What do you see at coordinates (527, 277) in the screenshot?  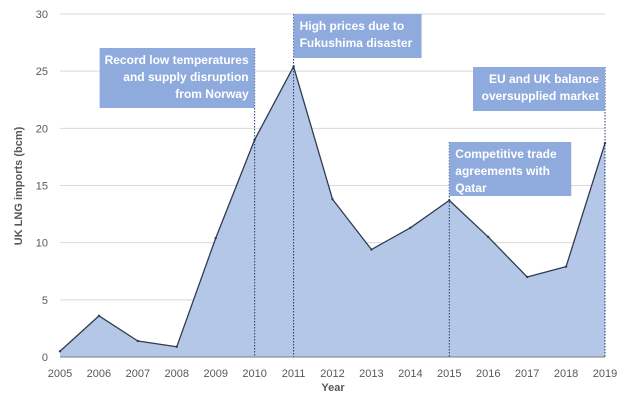 I see `data-point-2017` at bounding box center [527, 277].